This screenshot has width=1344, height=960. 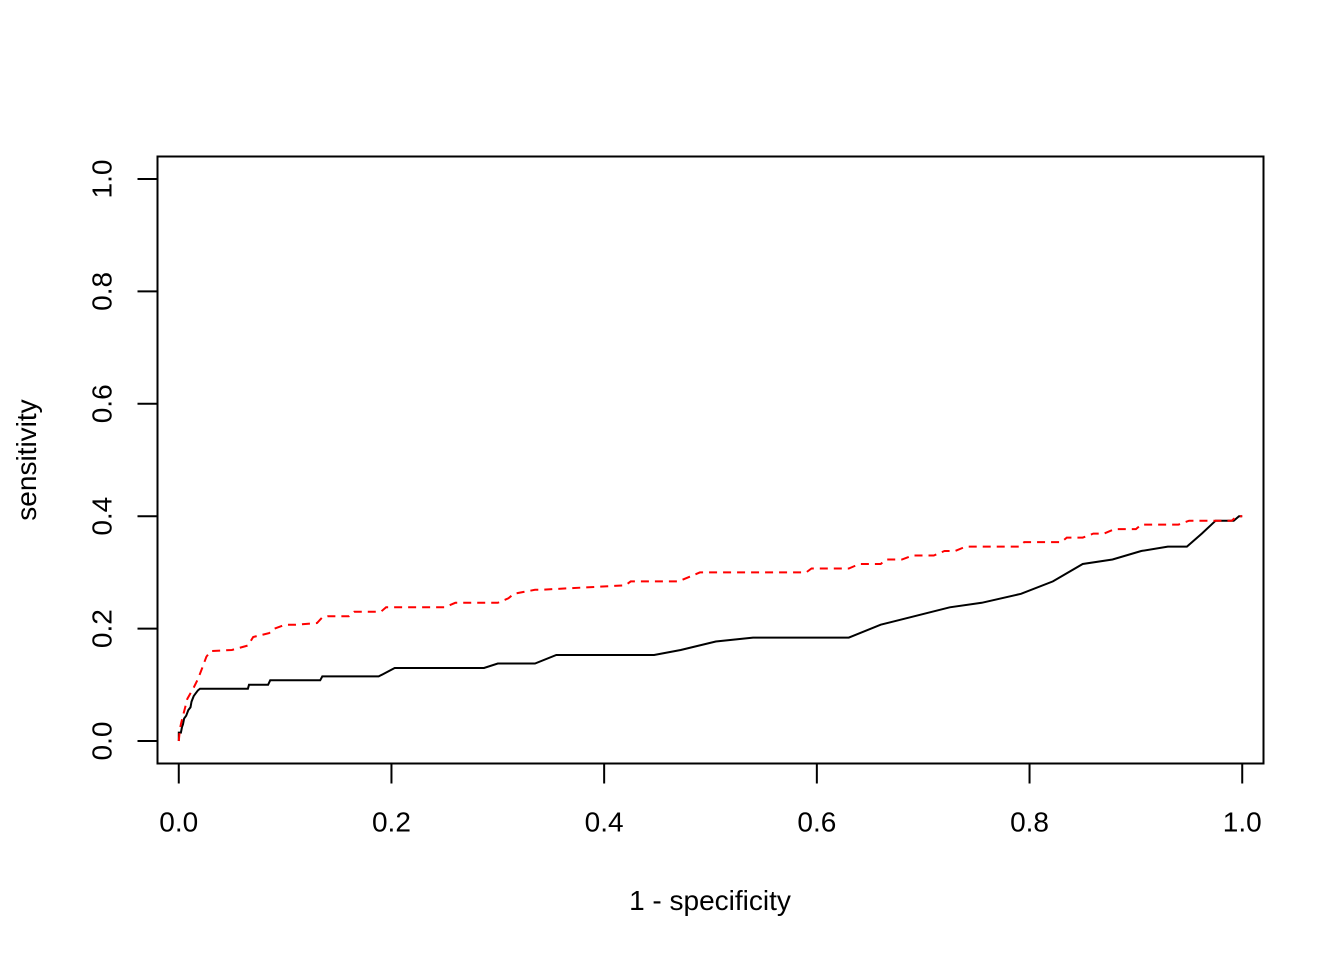 I want to click on x-tick-label: 0.0, so click(x=178, y=822).